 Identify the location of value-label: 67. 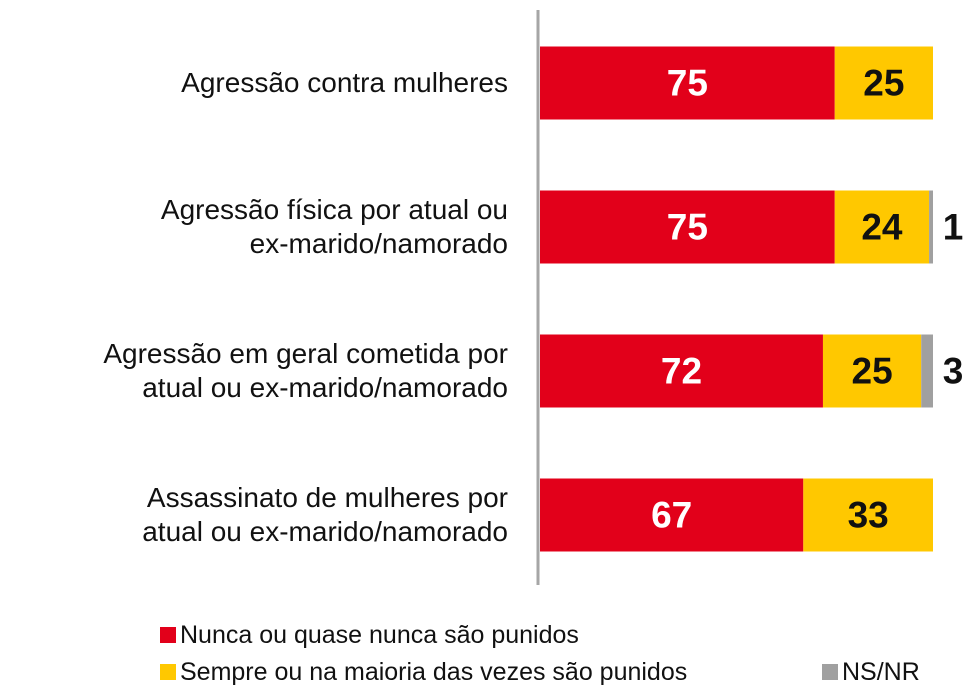
(671, 515).